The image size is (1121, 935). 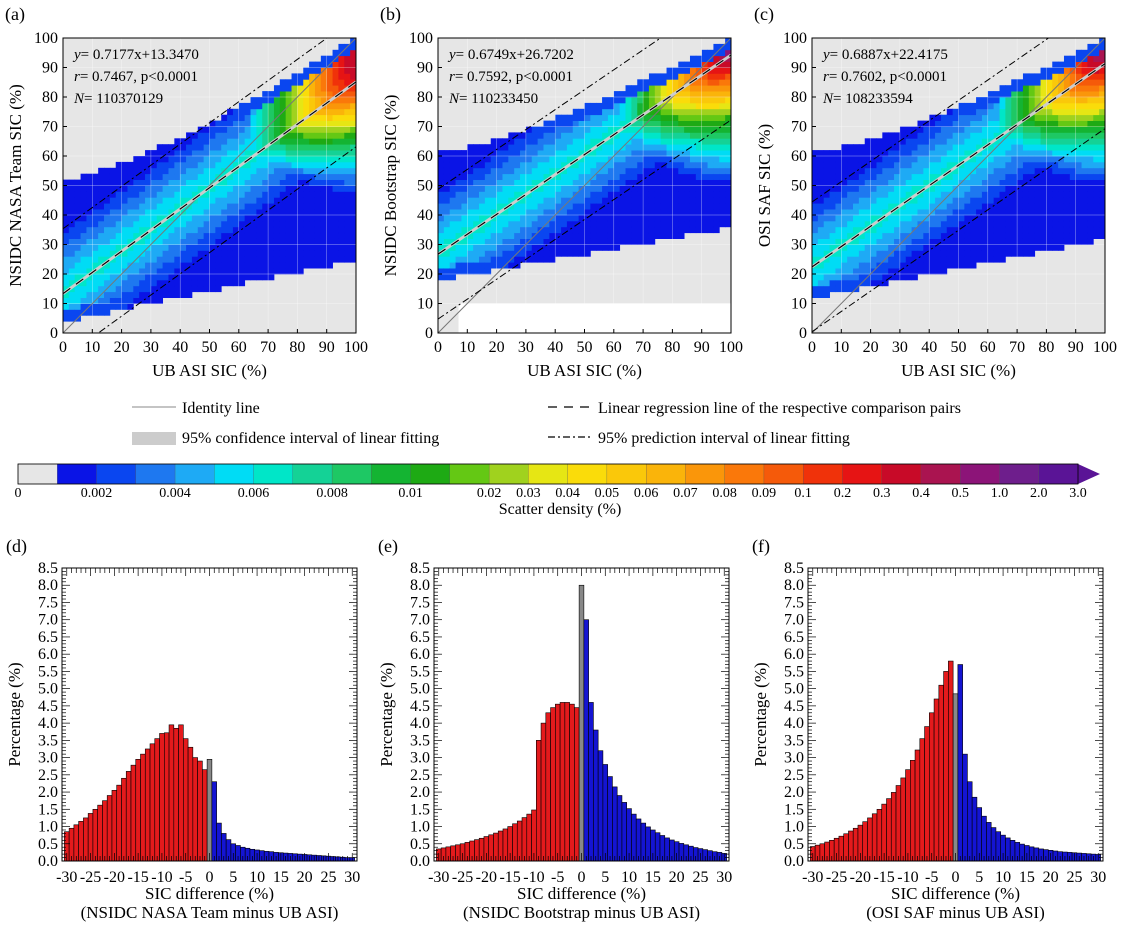 I want to click on x-tick-label: -5, so click(x=185, y=877).